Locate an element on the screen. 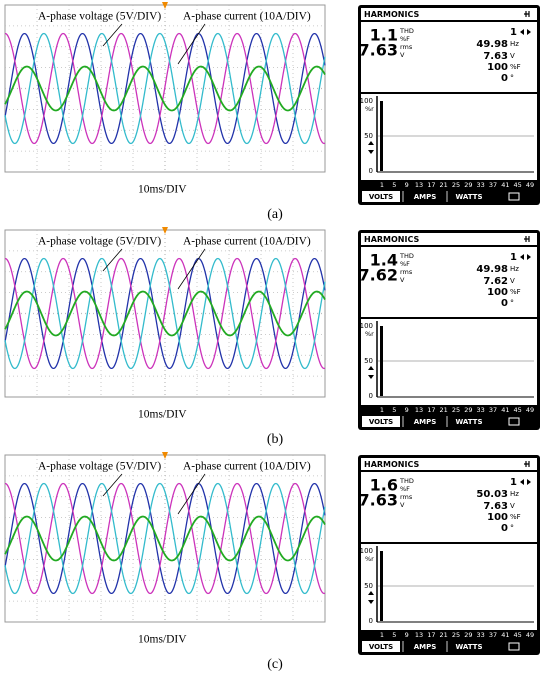 The width and height of the screenshot is (550, 679). tab-label: VOLTS is located at coordinates (381, 422).